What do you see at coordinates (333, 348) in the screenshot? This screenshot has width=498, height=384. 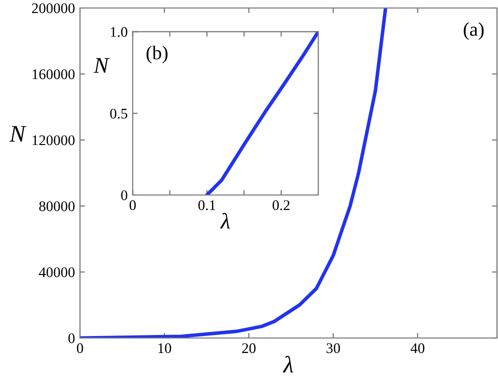 I see `x-tick-label: 30` at bounding box center [333, 348].